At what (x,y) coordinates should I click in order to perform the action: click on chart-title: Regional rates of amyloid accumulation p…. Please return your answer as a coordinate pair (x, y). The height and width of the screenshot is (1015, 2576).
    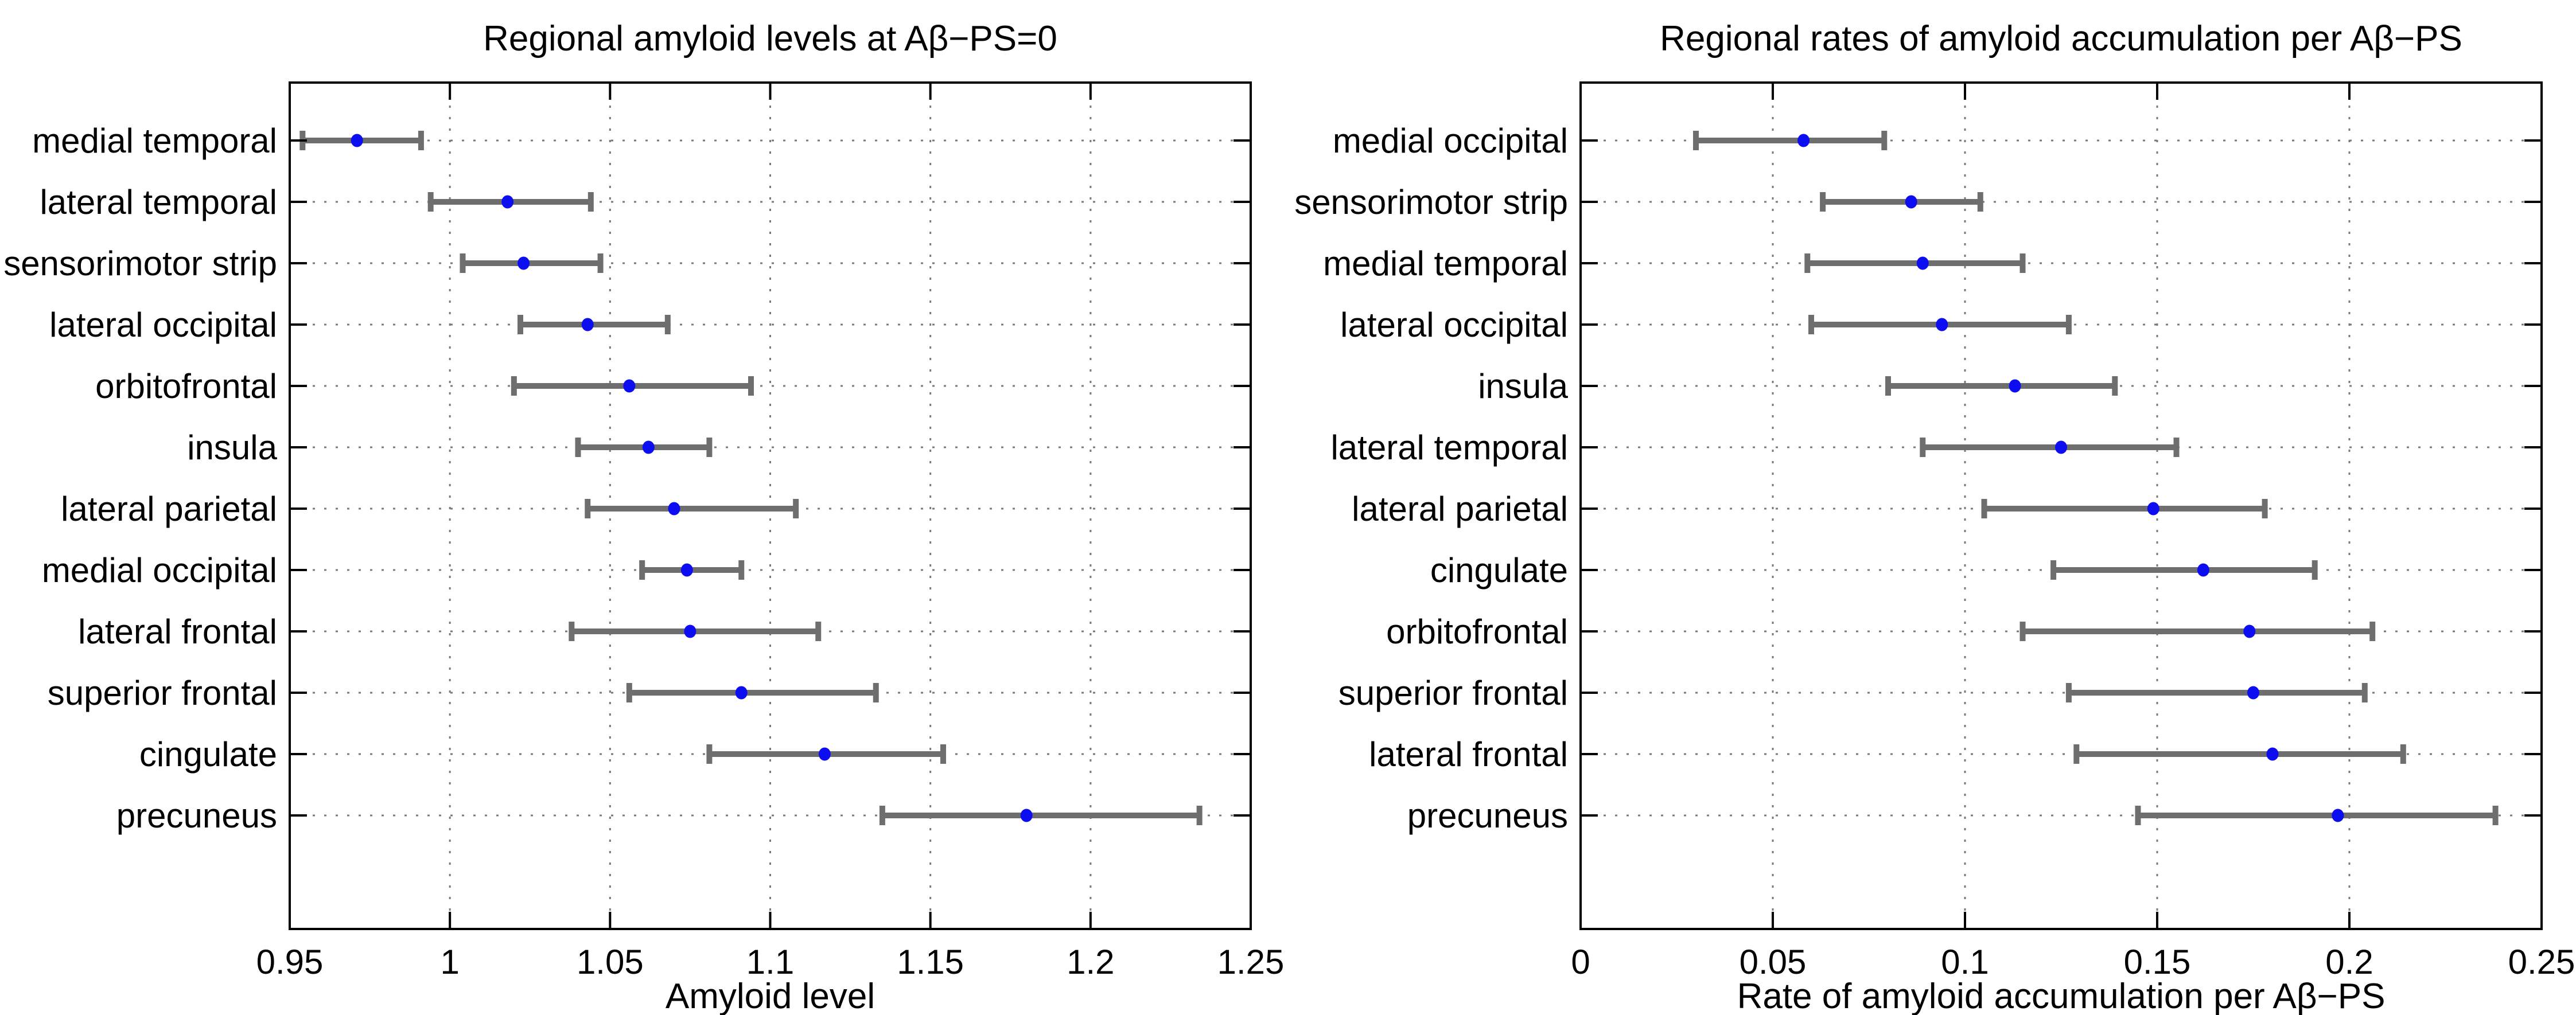
    Looking at the image, I should click on (2061, 38).